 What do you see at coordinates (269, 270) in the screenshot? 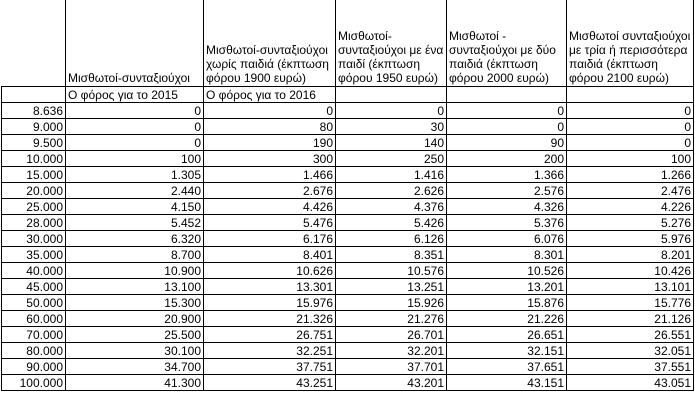
I see `tax-cell: 10.626` at bounding box center [269, 270].